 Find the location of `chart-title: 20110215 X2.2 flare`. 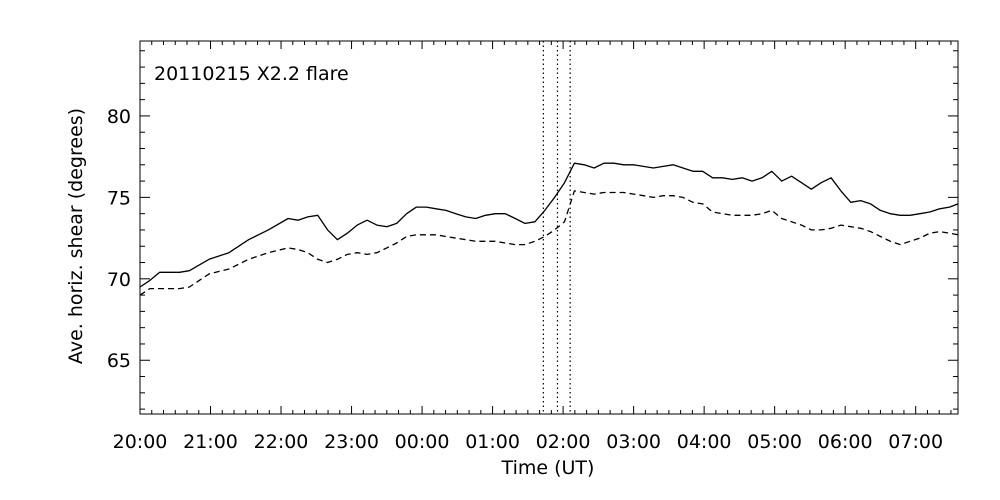

chart-title: 20110215 X2.2 flare is located at coordinates (251, 74).